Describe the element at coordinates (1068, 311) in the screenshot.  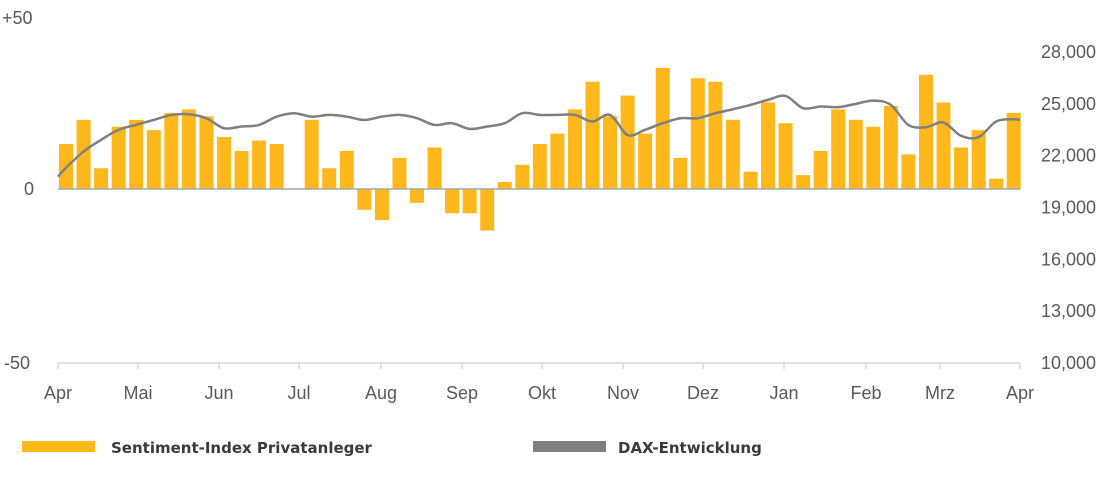
I see `right-tick-label: 13,000` at that location.